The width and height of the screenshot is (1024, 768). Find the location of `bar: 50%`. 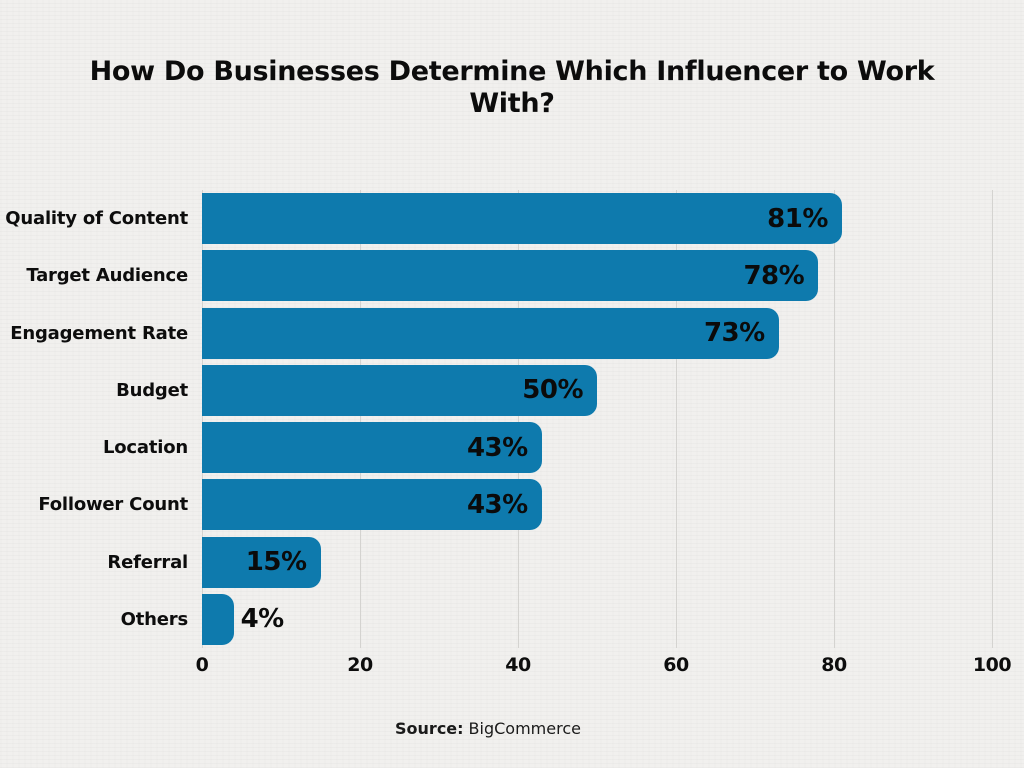

bar: 50% is located at coordinates (399, 390).